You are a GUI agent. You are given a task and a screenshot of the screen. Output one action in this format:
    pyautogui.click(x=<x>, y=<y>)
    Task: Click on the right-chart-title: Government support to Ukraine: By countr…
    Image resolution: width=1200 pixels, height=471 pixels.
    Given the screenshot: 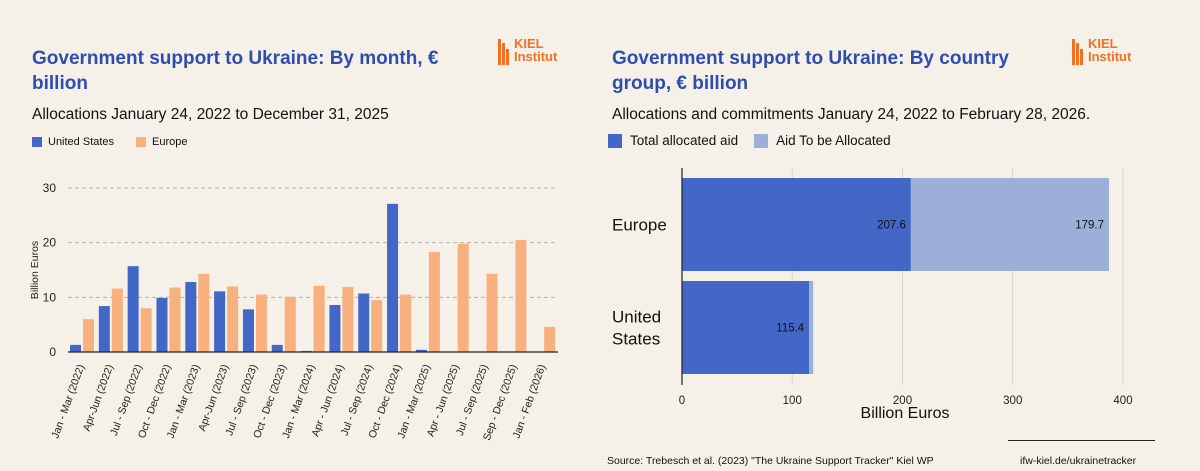 What is the action you would take?
    pyautogui.click(x=810, y=71)
    